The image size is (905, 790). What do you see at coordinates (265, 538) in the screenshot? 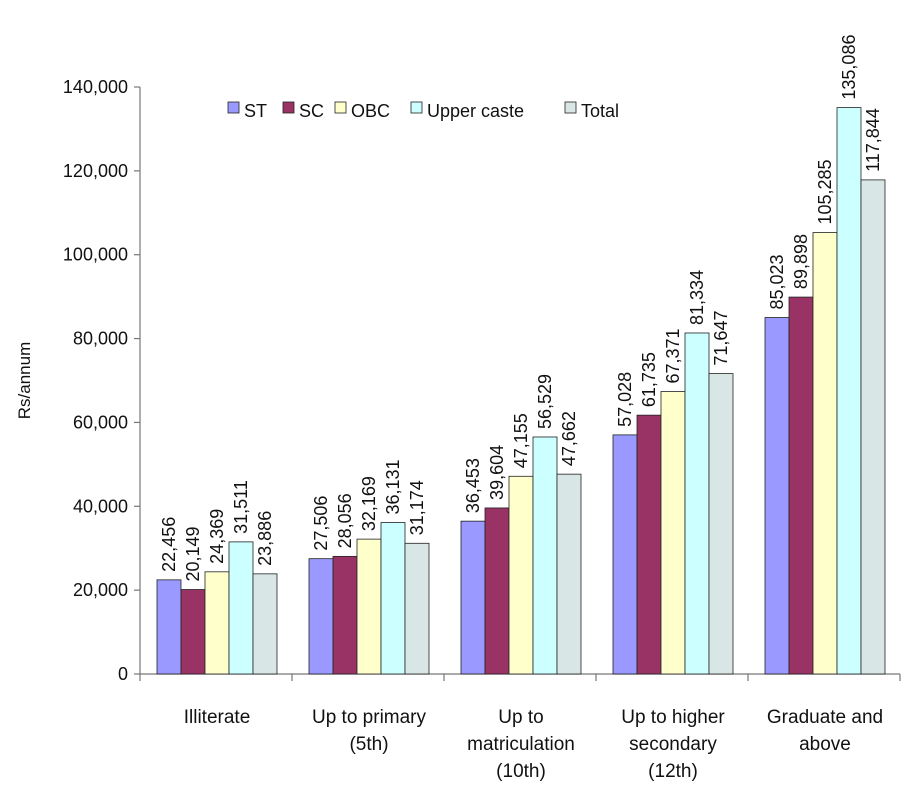
I see `data-label: 23,886` at bounding box center [265, 538].